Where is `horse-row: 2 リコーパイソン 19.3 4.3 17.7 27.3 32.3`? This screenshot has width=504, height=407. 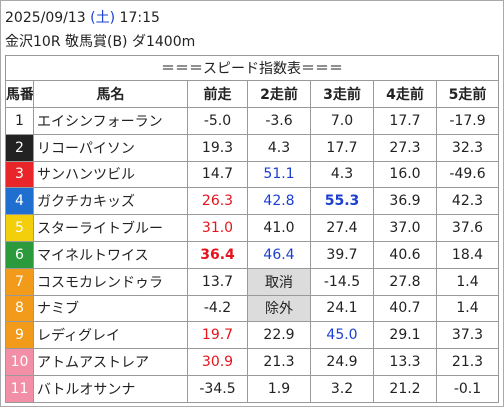
horse-row: 2 リコーパイソン 19.3 4.3 17.7 27.3 32.3 is located at coordinates (252, 147).